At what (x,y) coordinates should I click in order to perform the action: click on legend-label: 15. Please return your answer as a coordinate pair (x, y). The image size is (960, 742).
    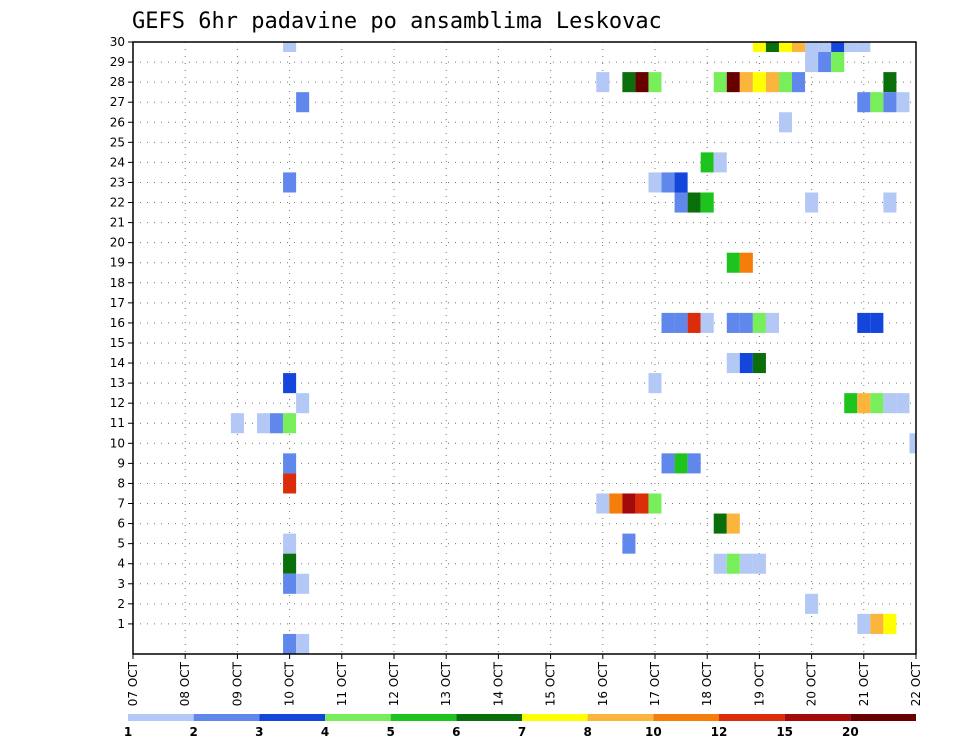
    Looking at the image, I should click on (784, 732).